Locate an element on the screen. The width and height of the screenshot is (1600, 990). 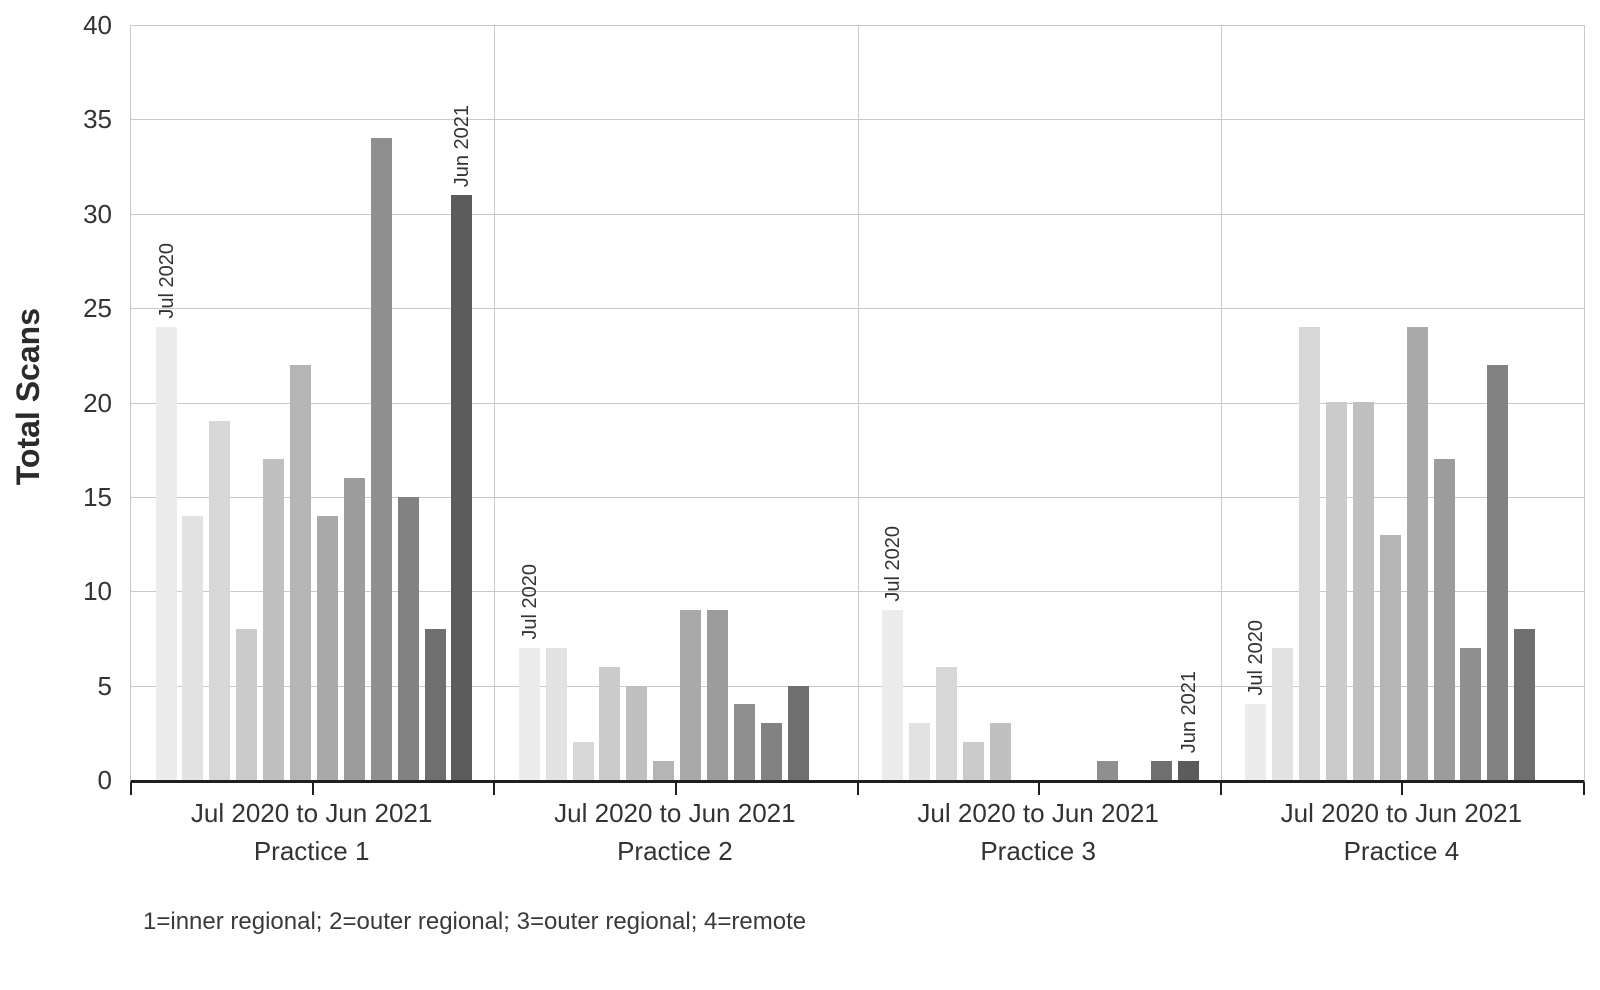
bar-practice4-feb2021 is located at coordinates (1444, 619).